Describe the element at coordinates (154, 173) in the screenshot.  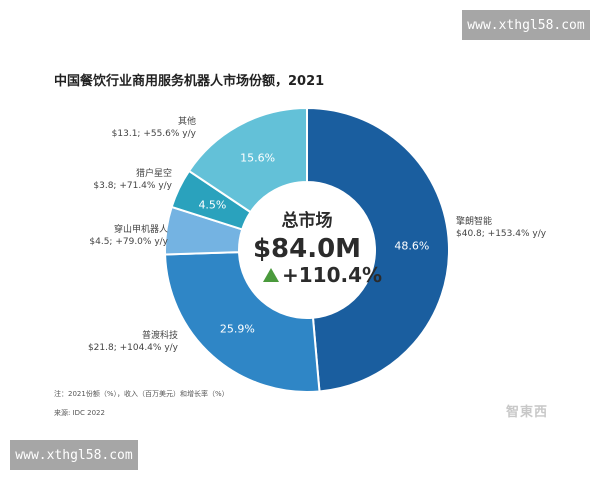
I see `slice-name-label: 猎户星空` at that location.